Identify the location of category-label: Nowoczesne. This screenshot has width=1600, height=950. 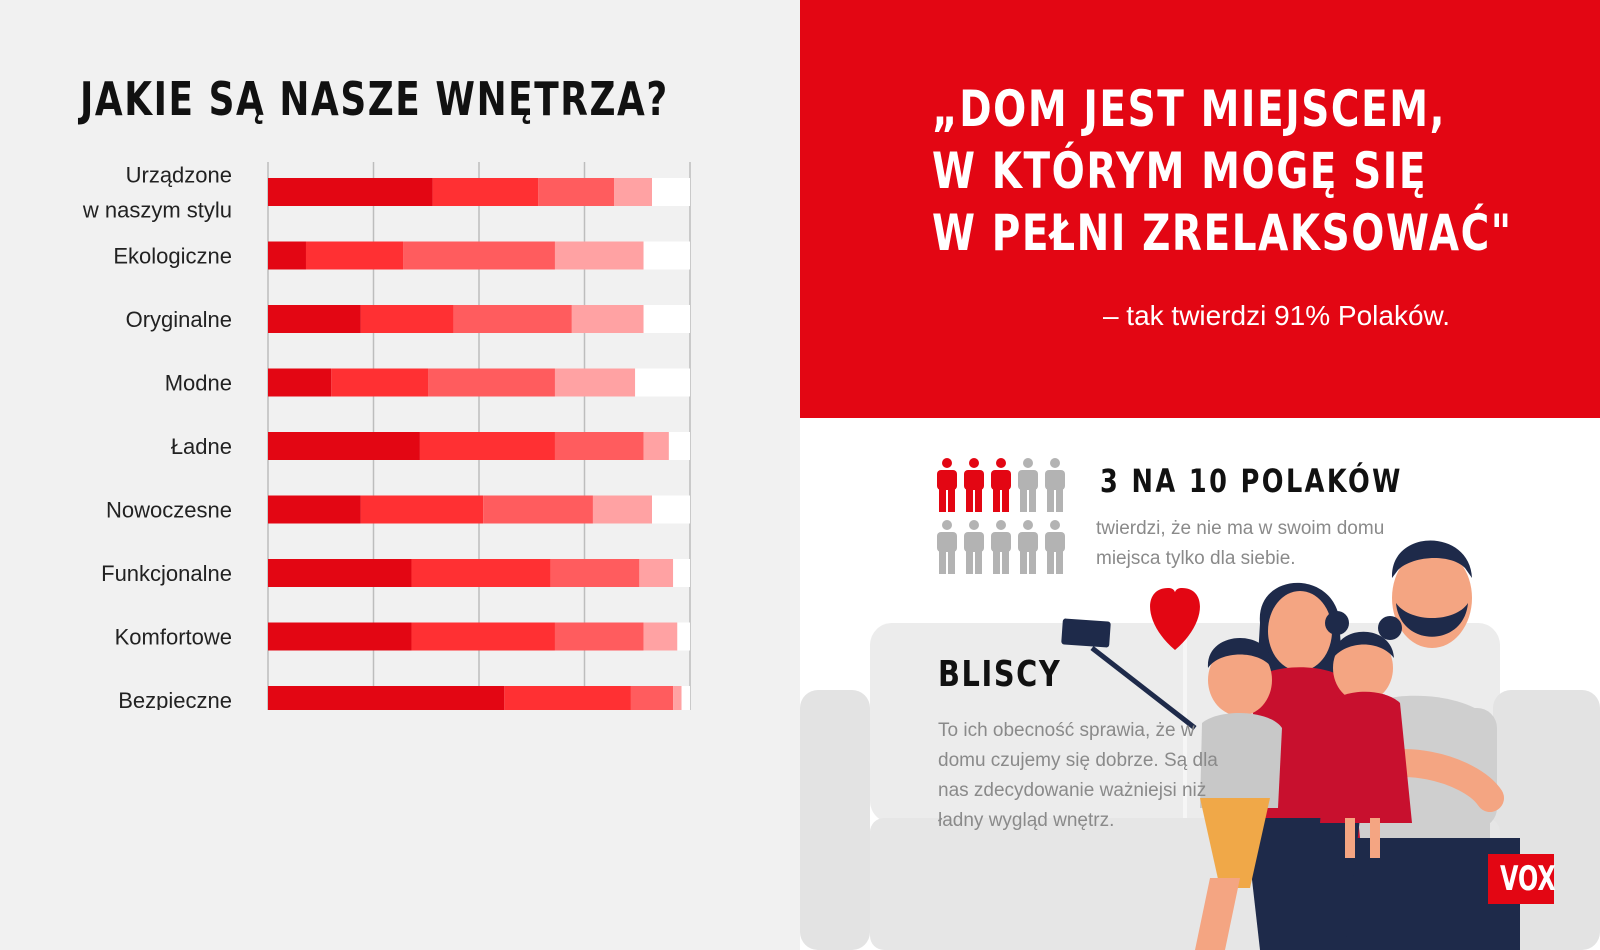
(169, 510).